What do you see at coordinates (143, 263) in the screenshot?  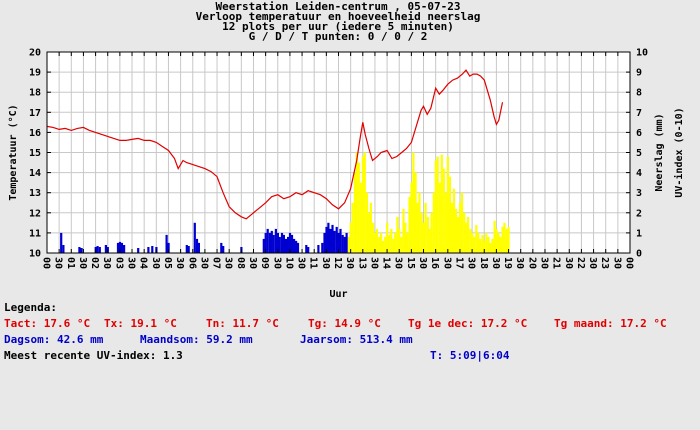 I see `svg-text: 04` at bounding box center [143, 263].